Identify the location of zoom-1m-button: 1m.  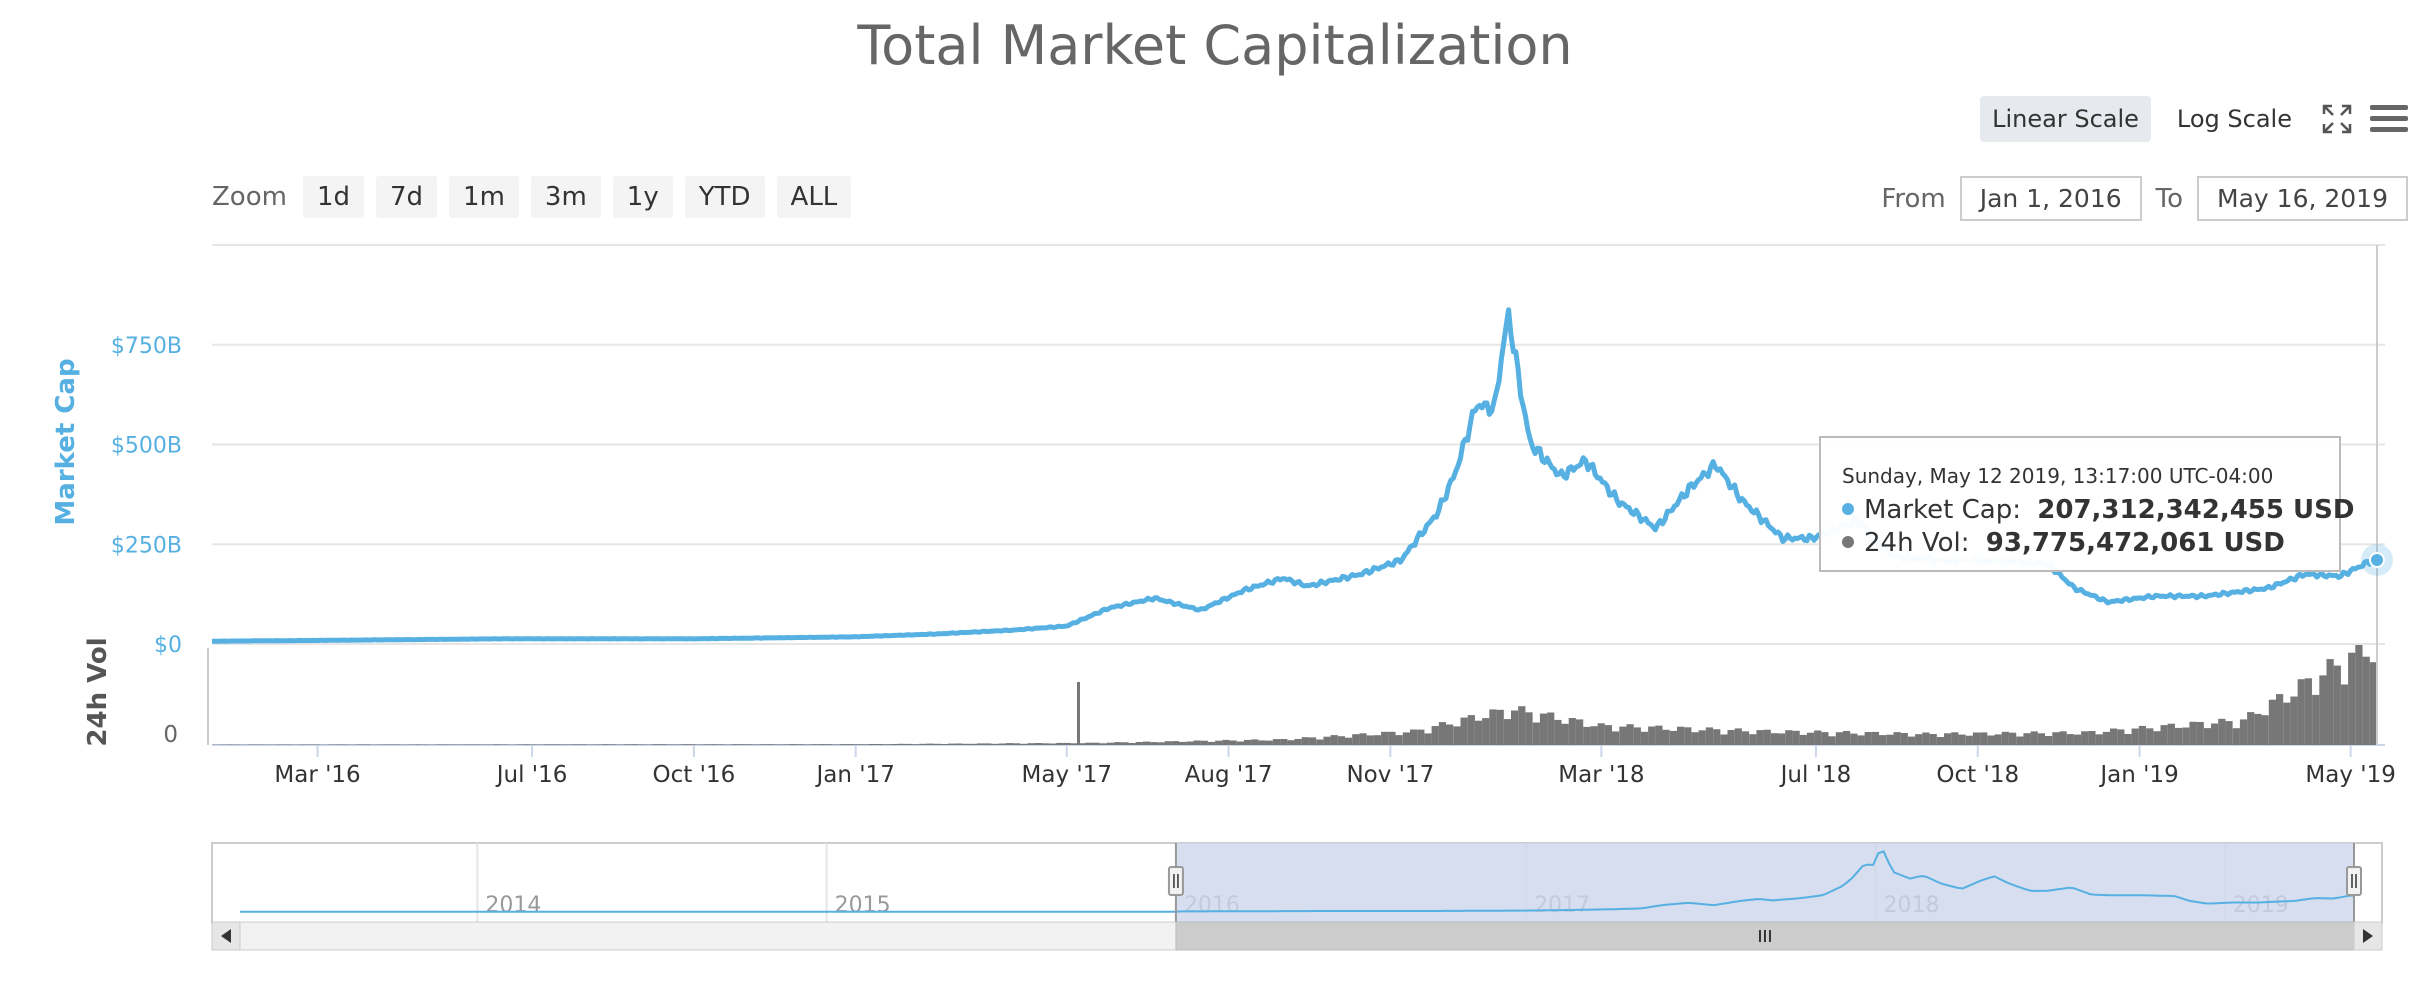
(484, 197).